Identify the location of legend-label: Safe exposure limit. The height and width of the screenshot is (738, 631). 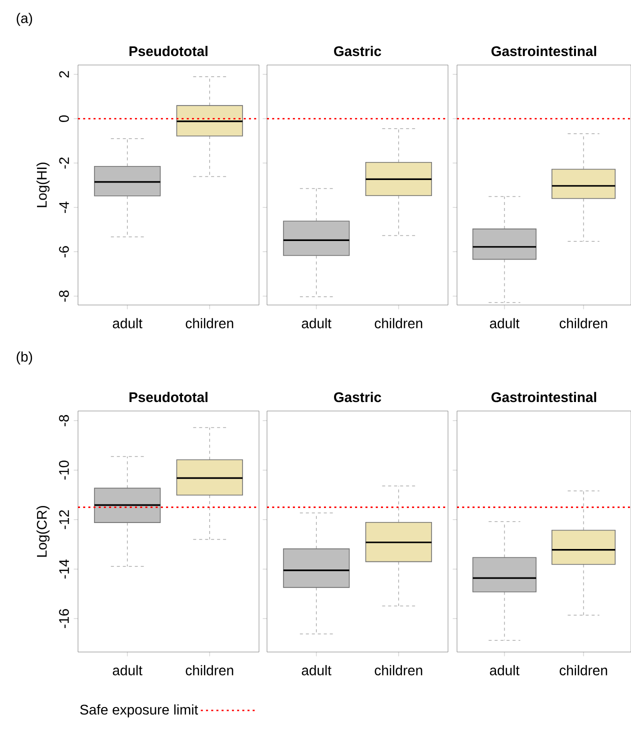
(139, 711).